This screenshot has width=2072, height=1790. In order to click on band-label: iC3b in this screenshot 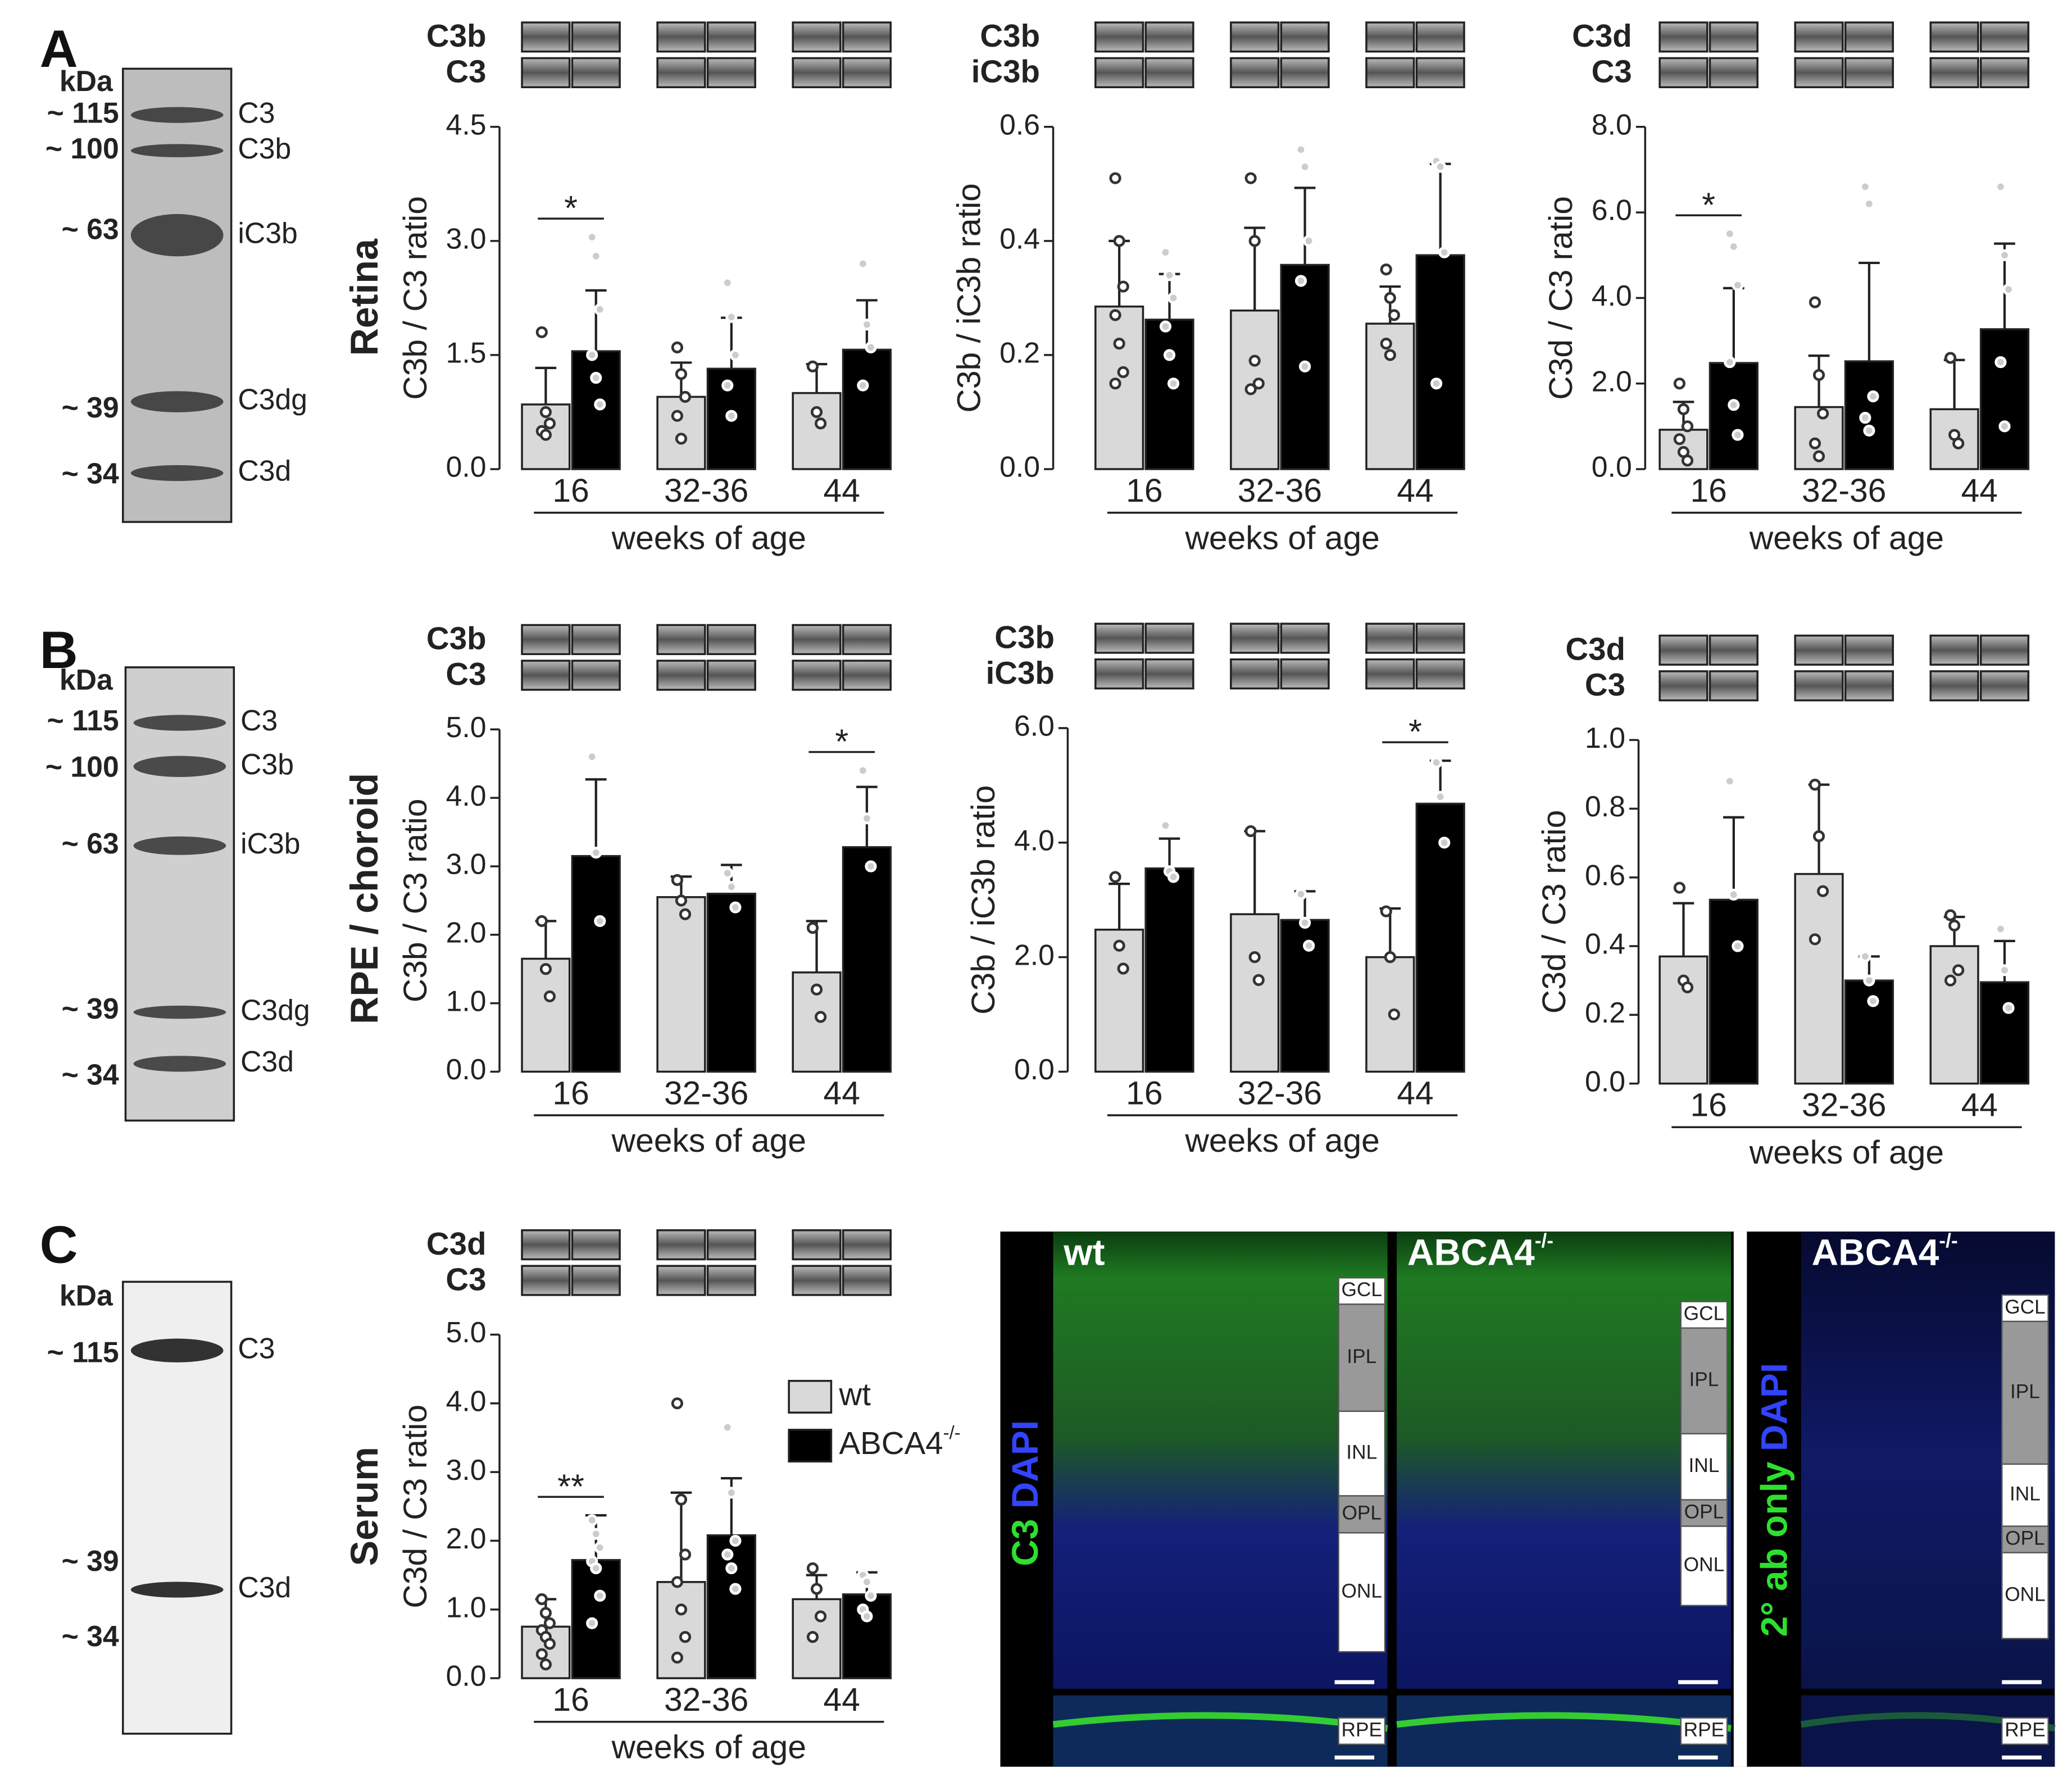, I will do `click(267, 232)`.